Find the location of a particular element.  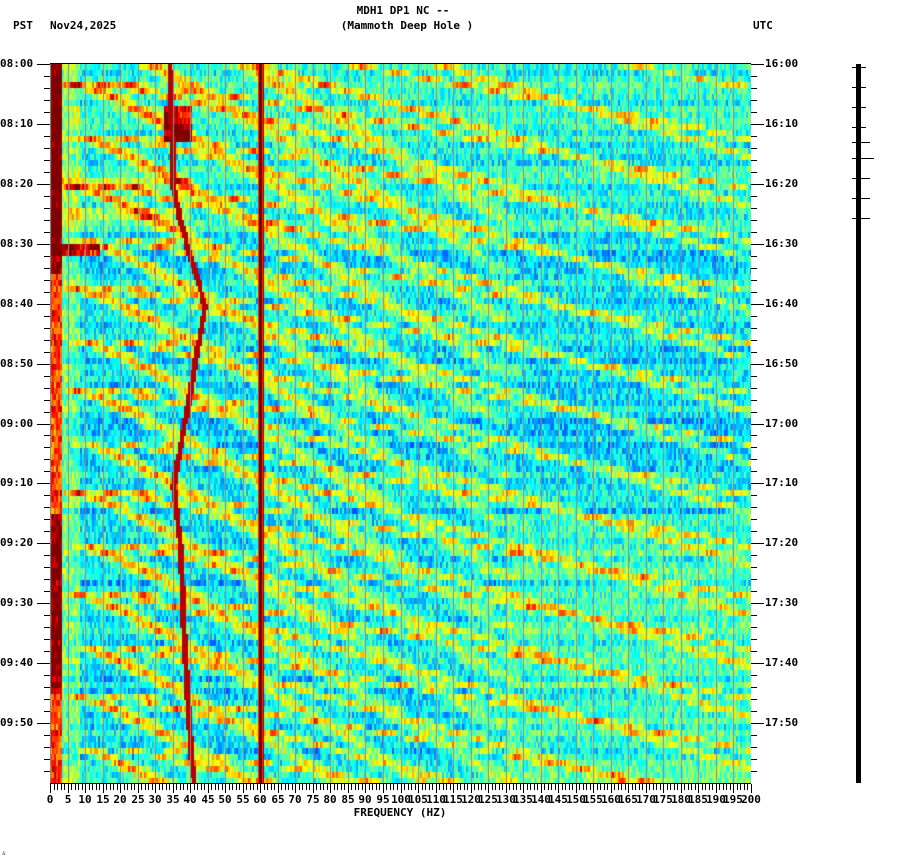

x-tick-label: 140 is located at coordinates (541, 799).